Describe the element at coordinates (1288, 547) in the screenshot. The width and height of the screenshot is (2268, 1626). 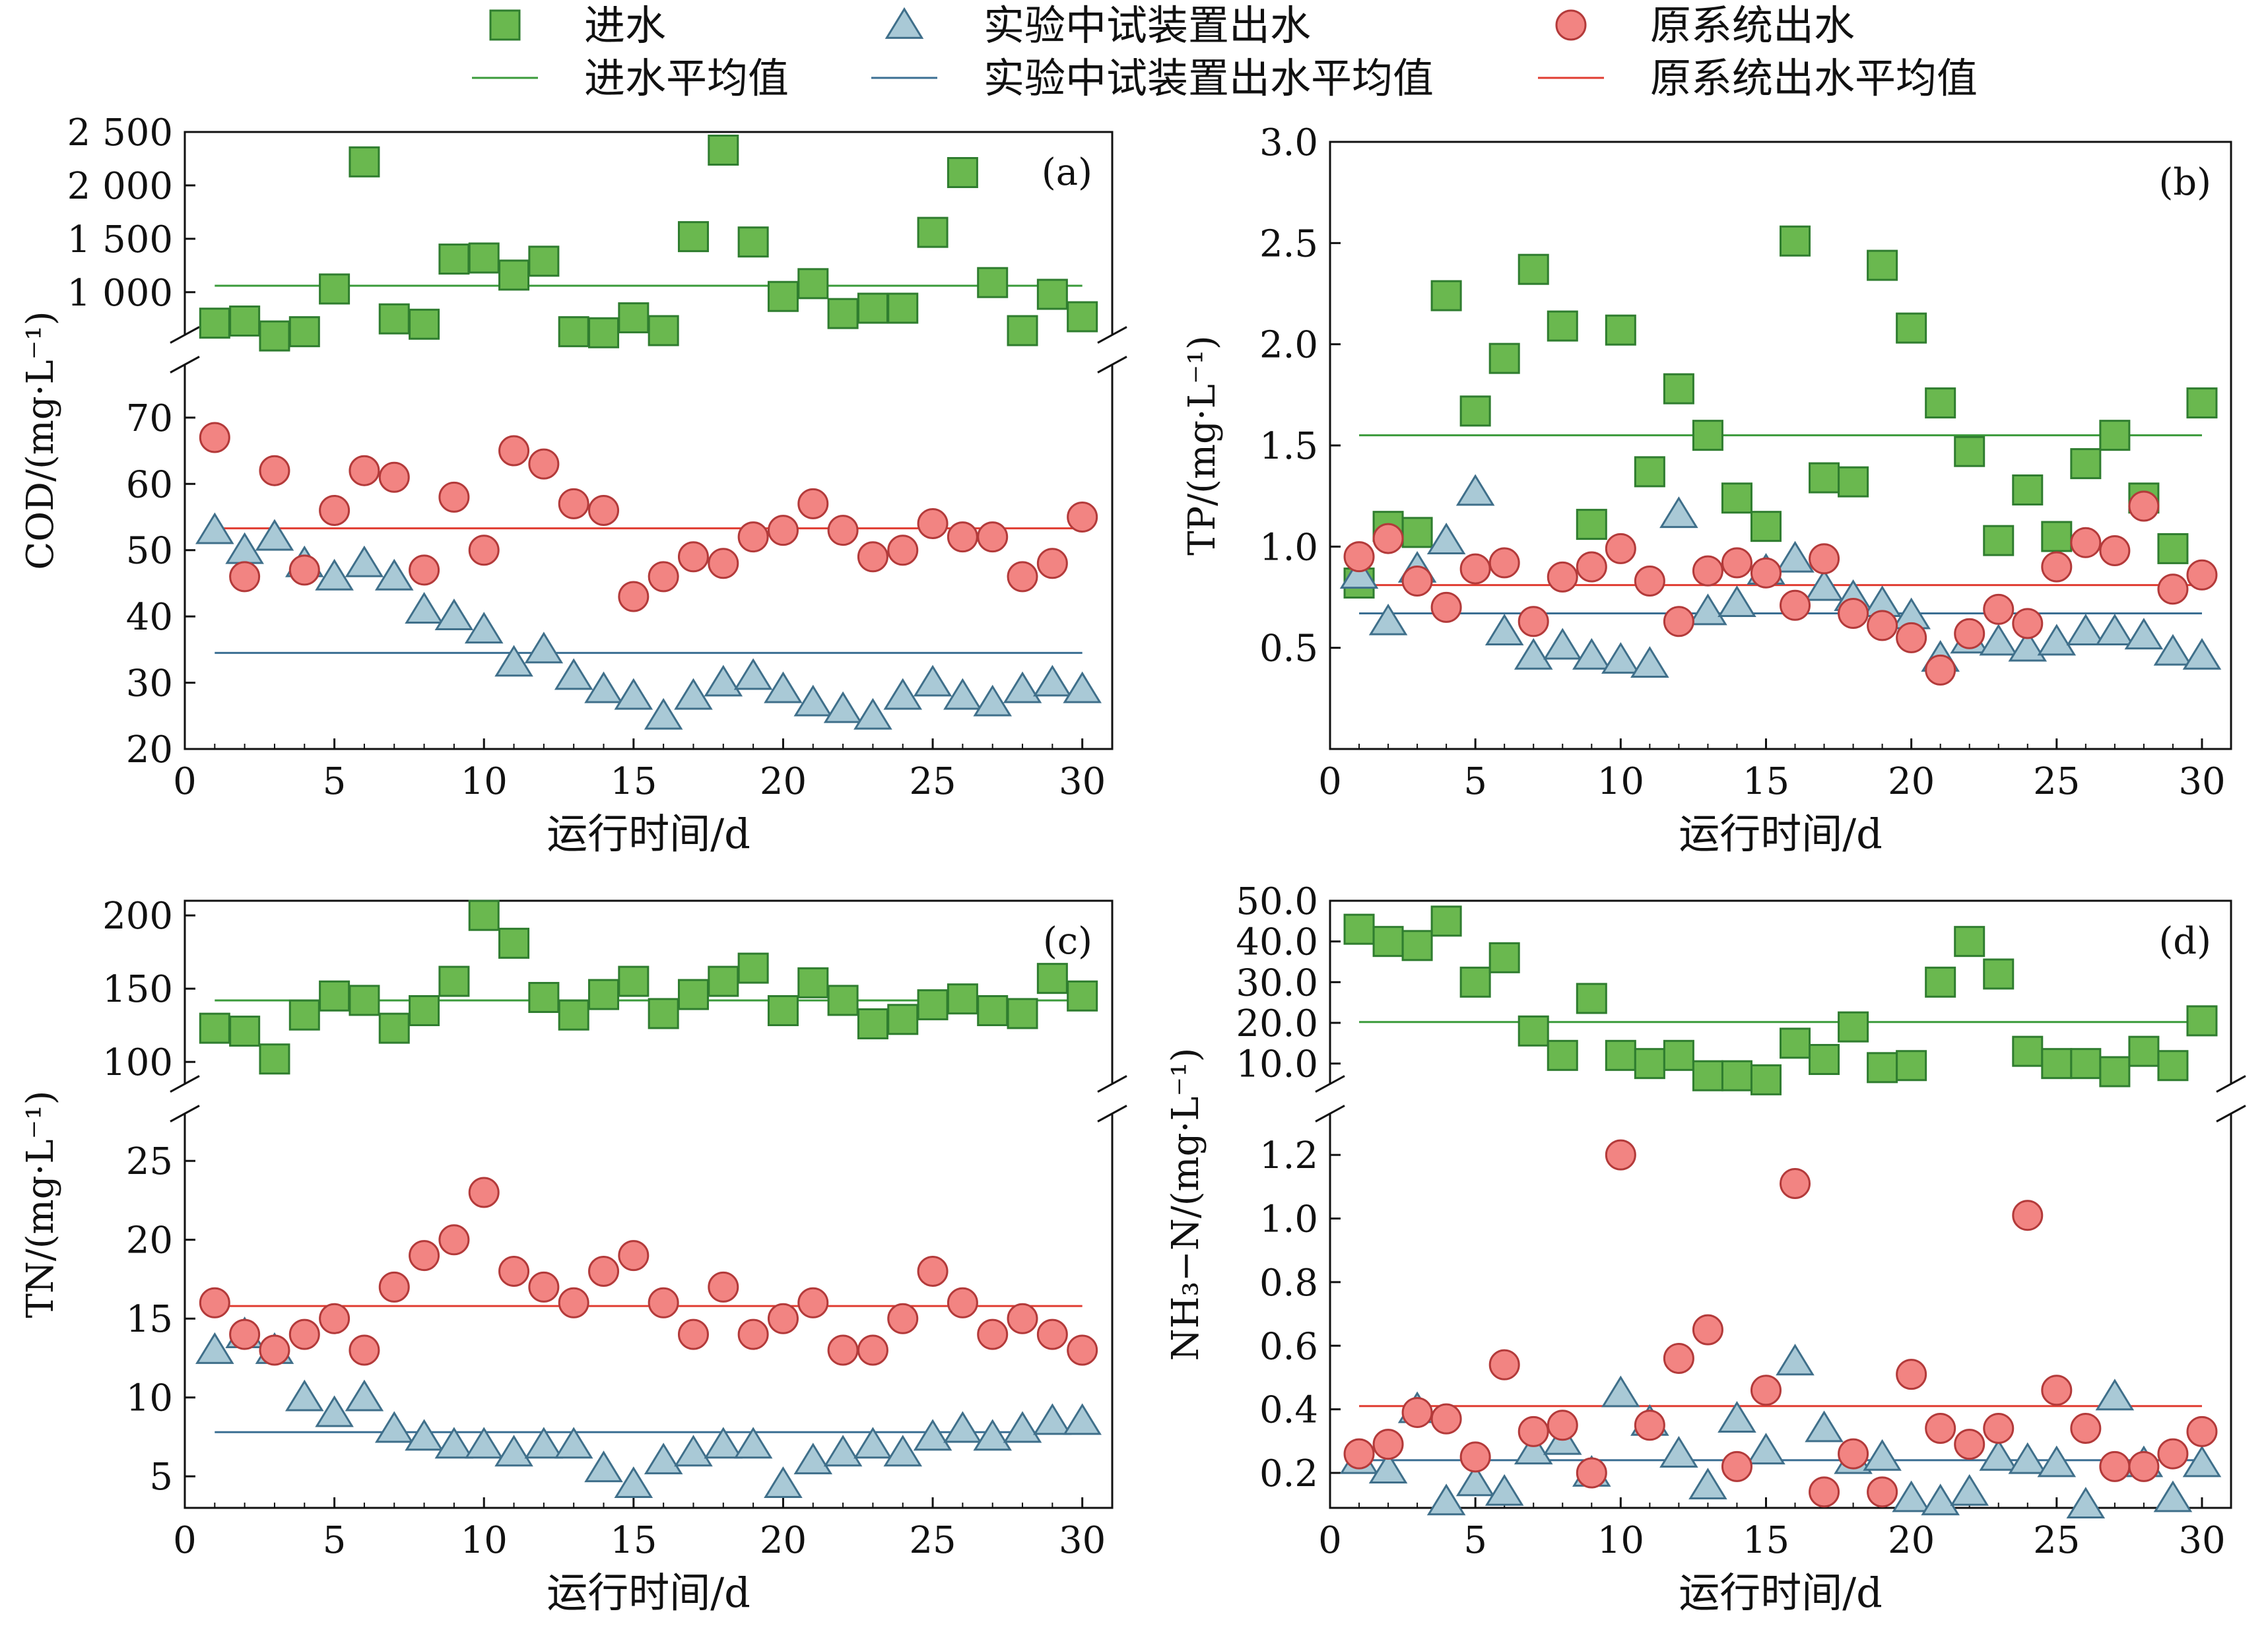
I see `y-tick-label: 1.0` at that location.